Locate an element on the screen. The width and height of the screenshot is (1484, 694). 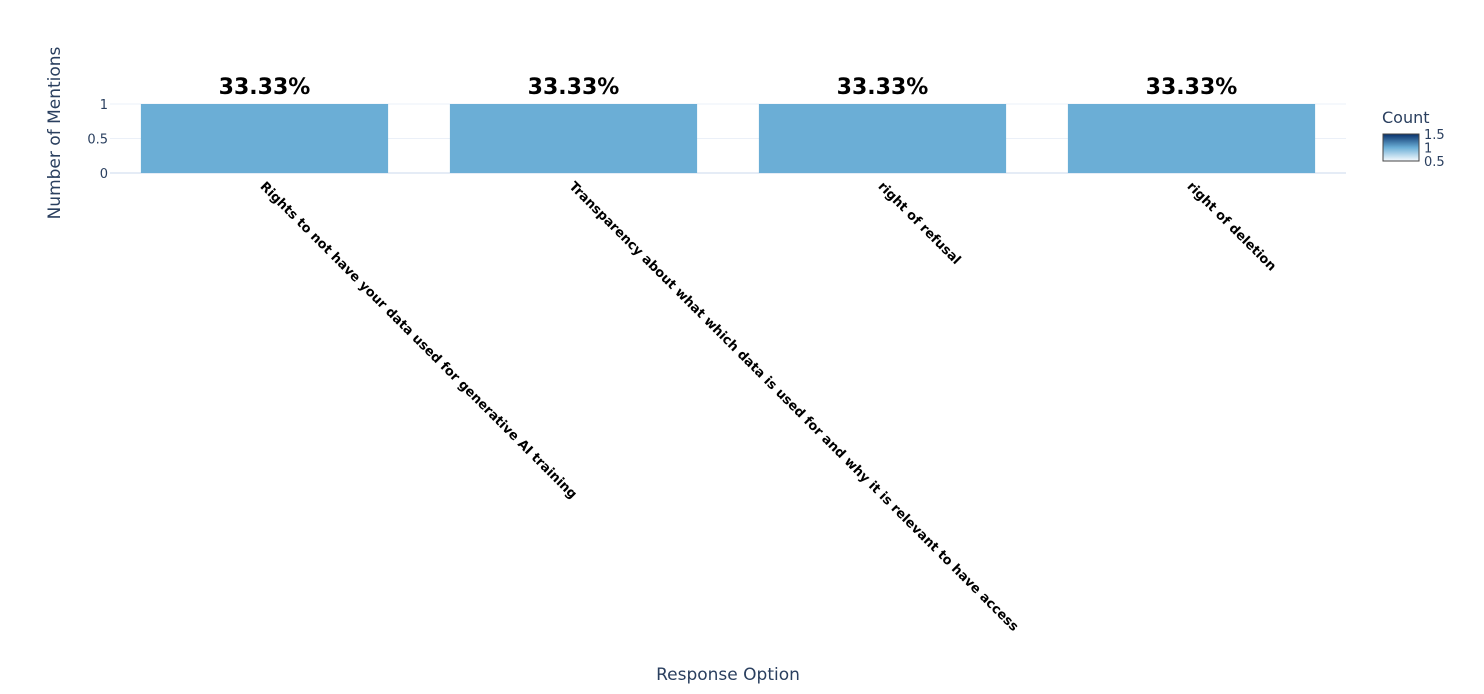
colorbar-title: Count is located at coordinates (1406, 117).